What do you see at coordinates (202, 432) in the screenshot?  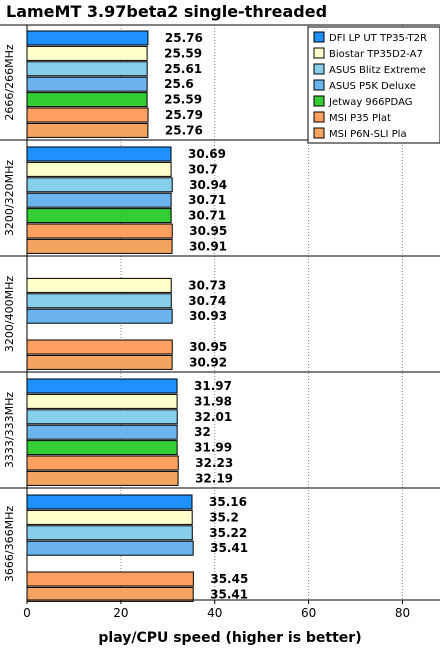 I see `bar-value-label: 32` at bounding box center [202, 432].